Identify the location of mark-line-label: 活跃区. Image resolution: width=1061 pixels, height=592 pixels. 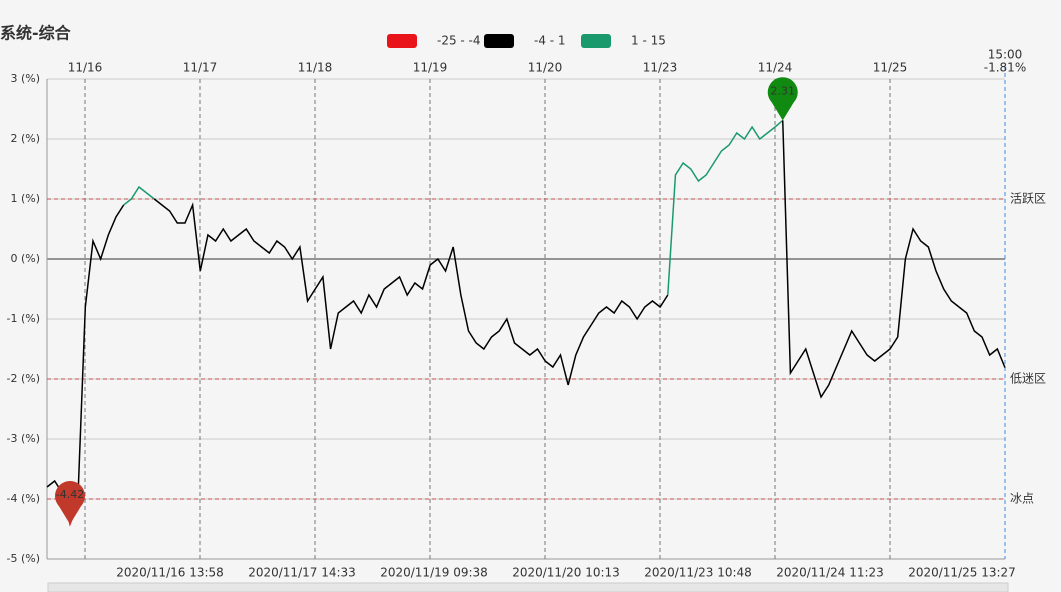
(1028, 199).